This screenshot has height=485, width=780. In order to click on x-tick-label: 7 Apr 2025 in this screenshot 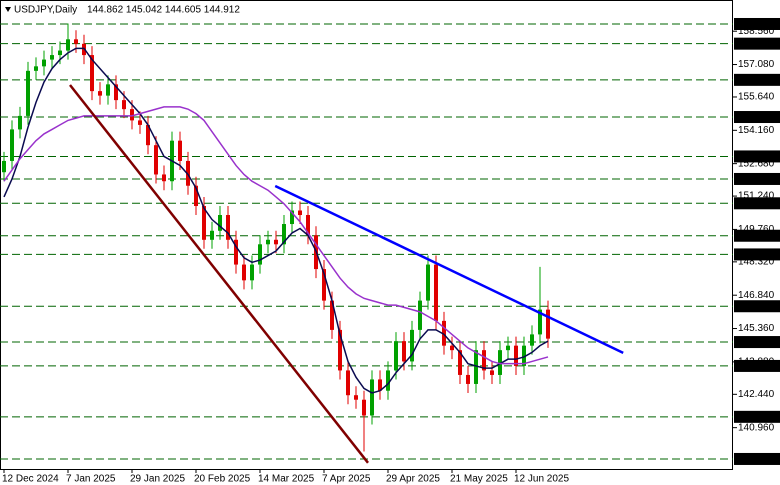, I will do `click(346, 479)`.